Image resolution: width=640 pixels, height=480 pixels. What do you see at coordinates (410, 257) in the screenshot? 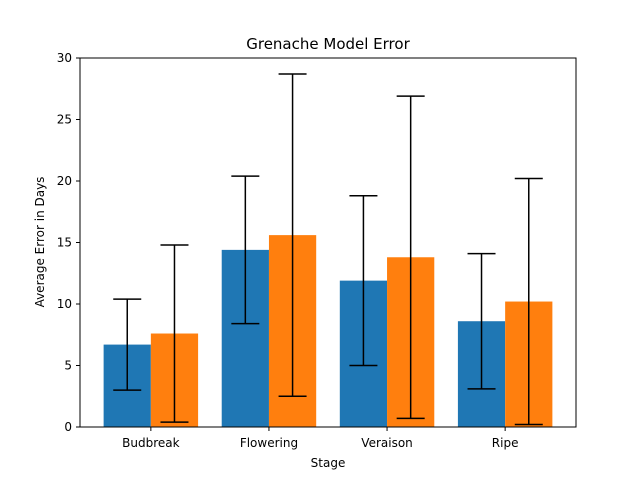
I see `error-bar-series-2-veraison` at bounding box center [410, 257].